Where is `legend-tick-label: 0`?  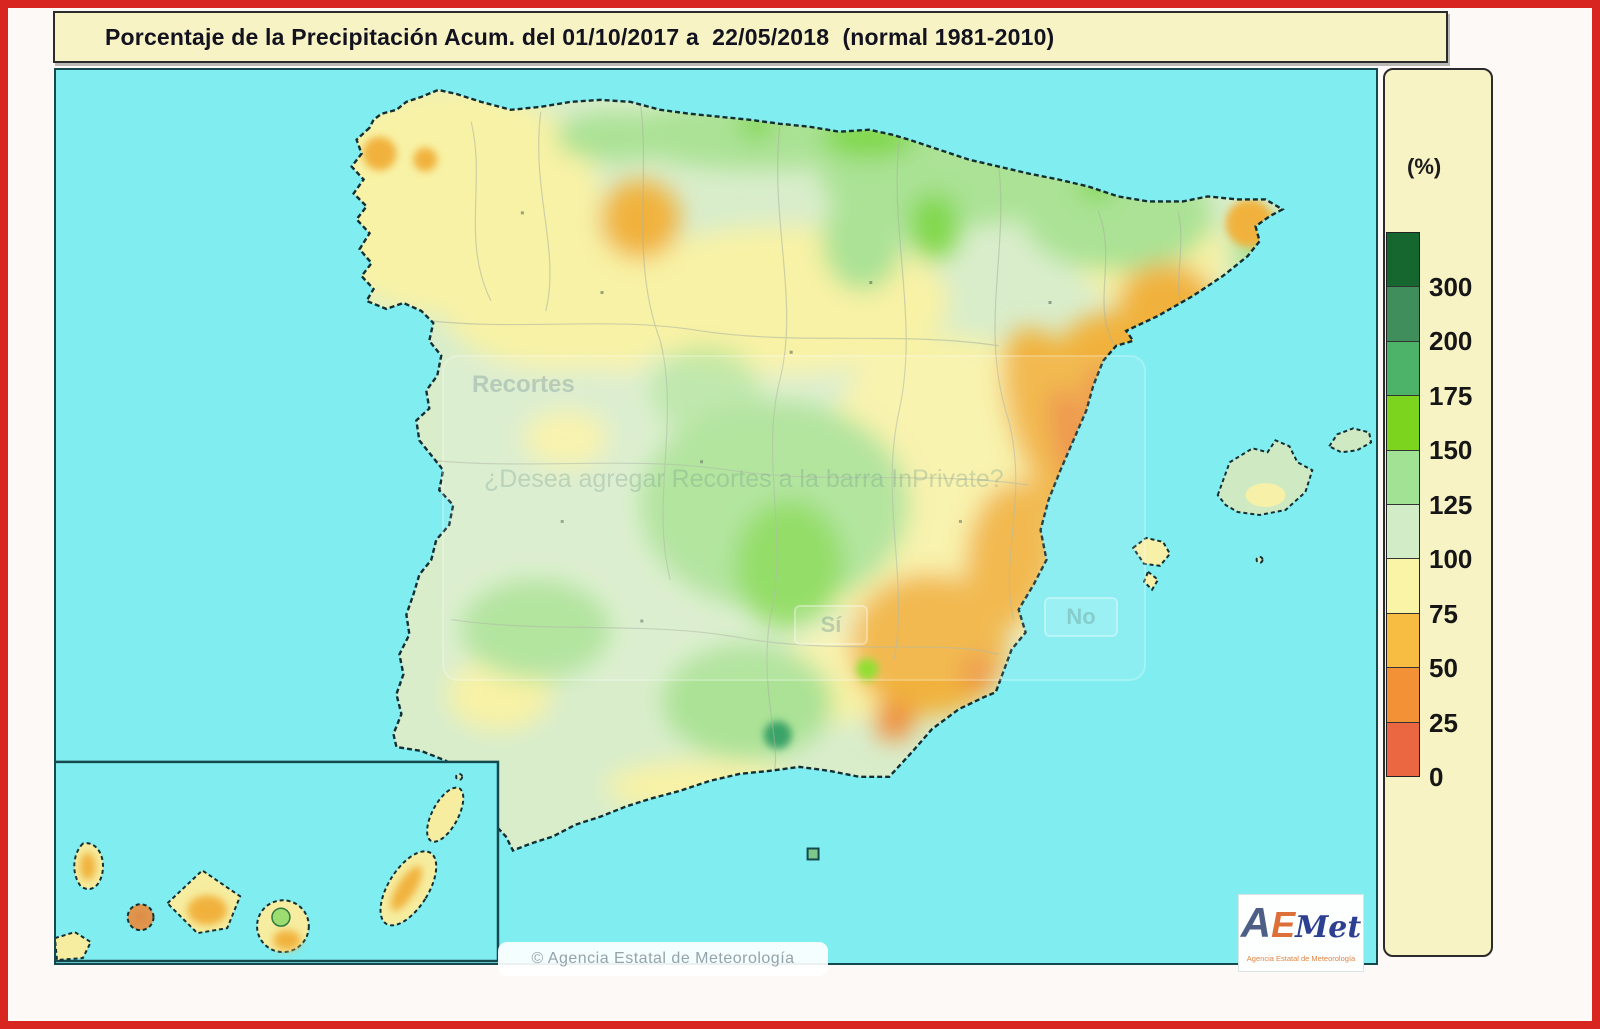 legend-tick-label: 0 is located at coordinates (1436, 777).